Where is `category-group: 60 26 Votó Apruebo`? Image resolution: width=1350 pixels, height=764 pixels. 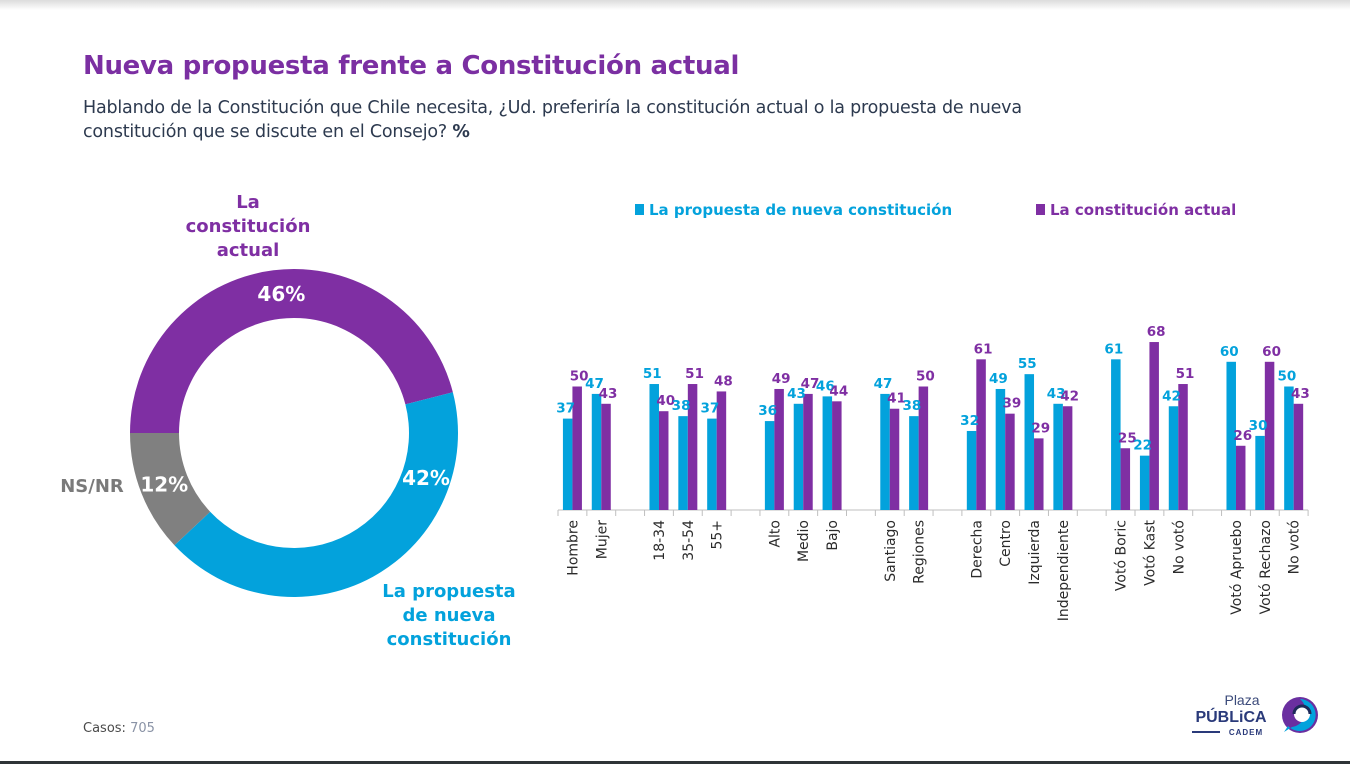 category-group: 60 26 Votó Apruebo is located at coordinates (1236, 479).